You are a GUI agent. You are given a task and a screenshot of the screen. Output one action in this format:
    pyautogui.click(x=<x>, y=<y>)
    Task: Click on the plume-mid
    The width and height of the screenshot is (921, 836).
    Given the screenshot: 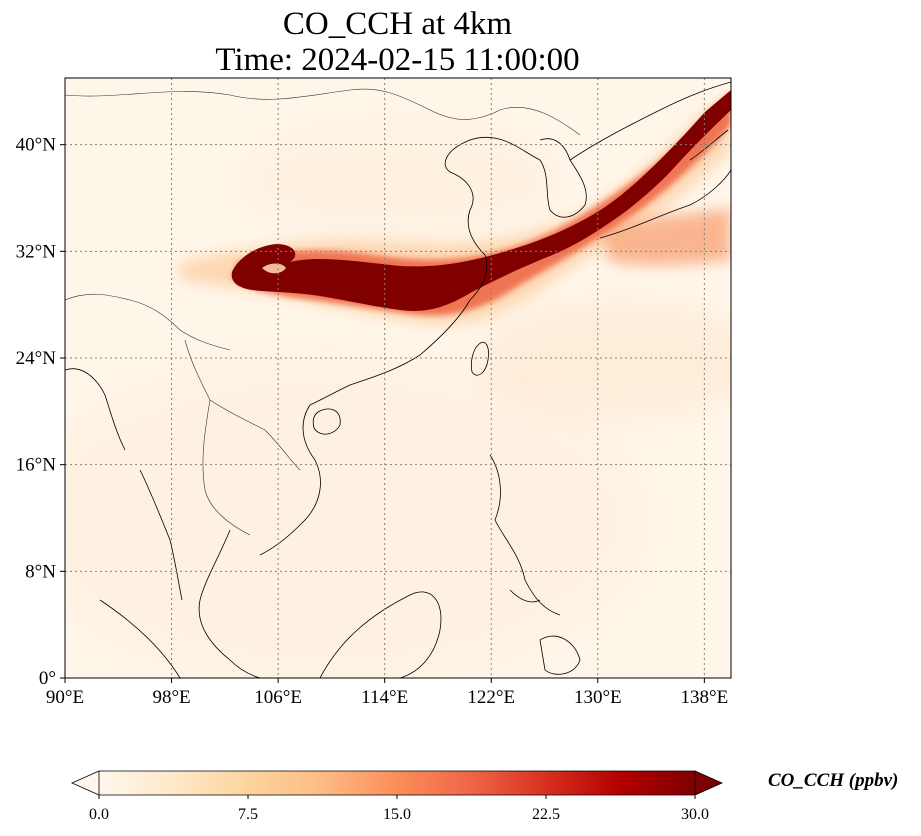 What is the action you would take?
    pyautogui.click(x=481, y=204)
    